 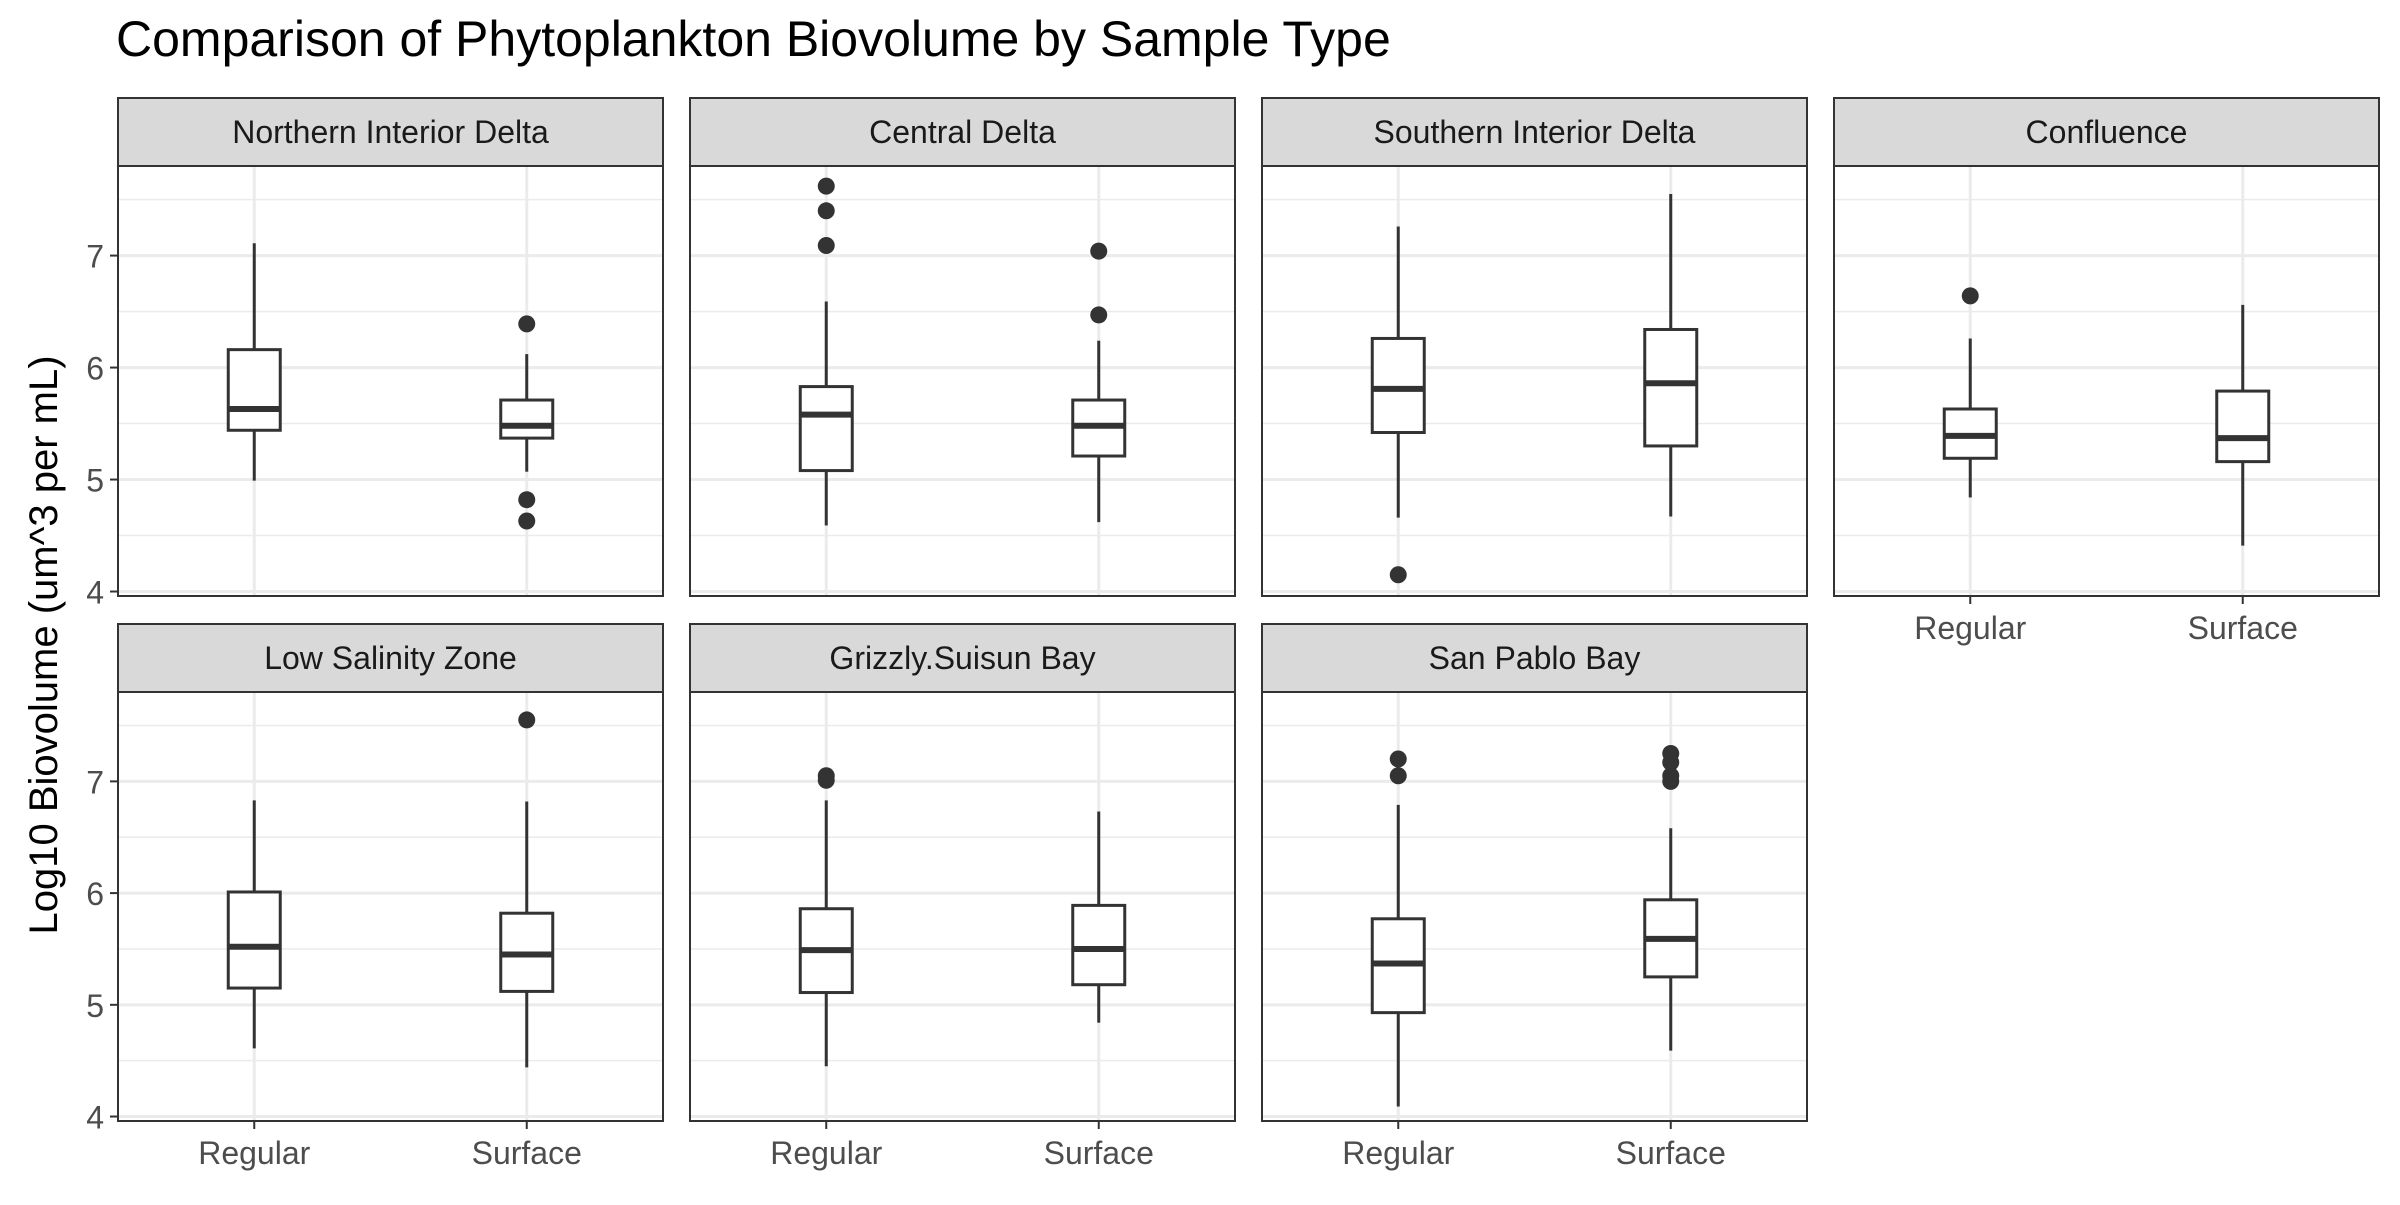 I want to click on facet-strip-label: Grizzly.Suisun Bay, so click(x=962, y=658).